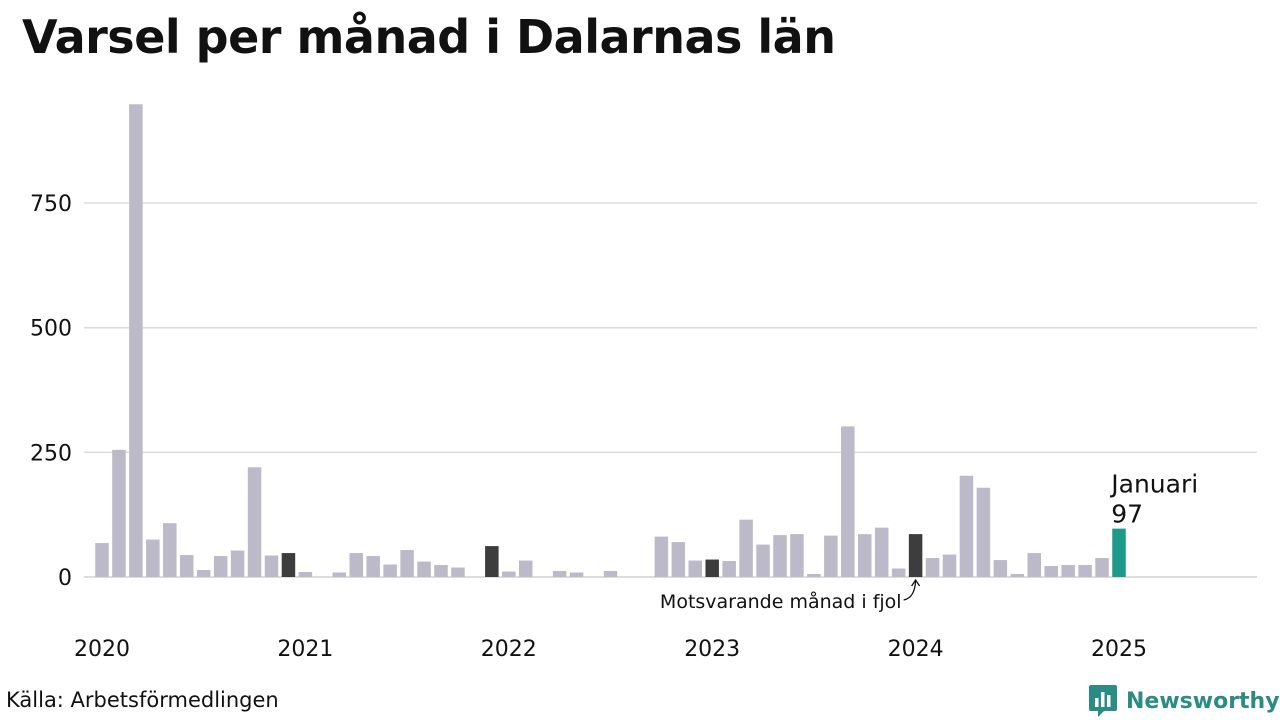 The height and width of the screenshot is (720, 1280). Describe the element at coordinates (429, 37) in the screenshot. I see `chart-title: Varsel per månad i Dalarnas län` at that location.